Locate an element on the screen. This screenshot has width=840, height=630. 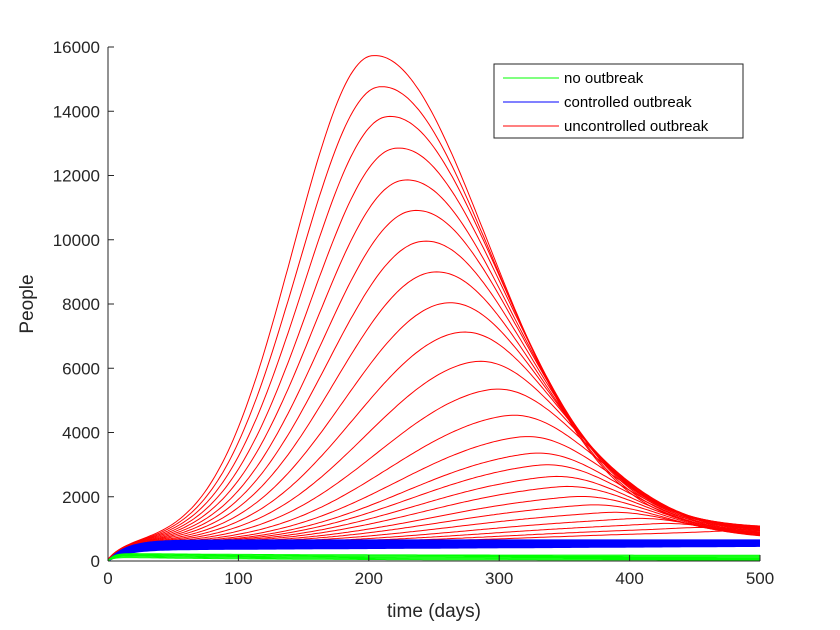
legend-label-no-outbreak: no outbreak is located at coordinates (604, 78).